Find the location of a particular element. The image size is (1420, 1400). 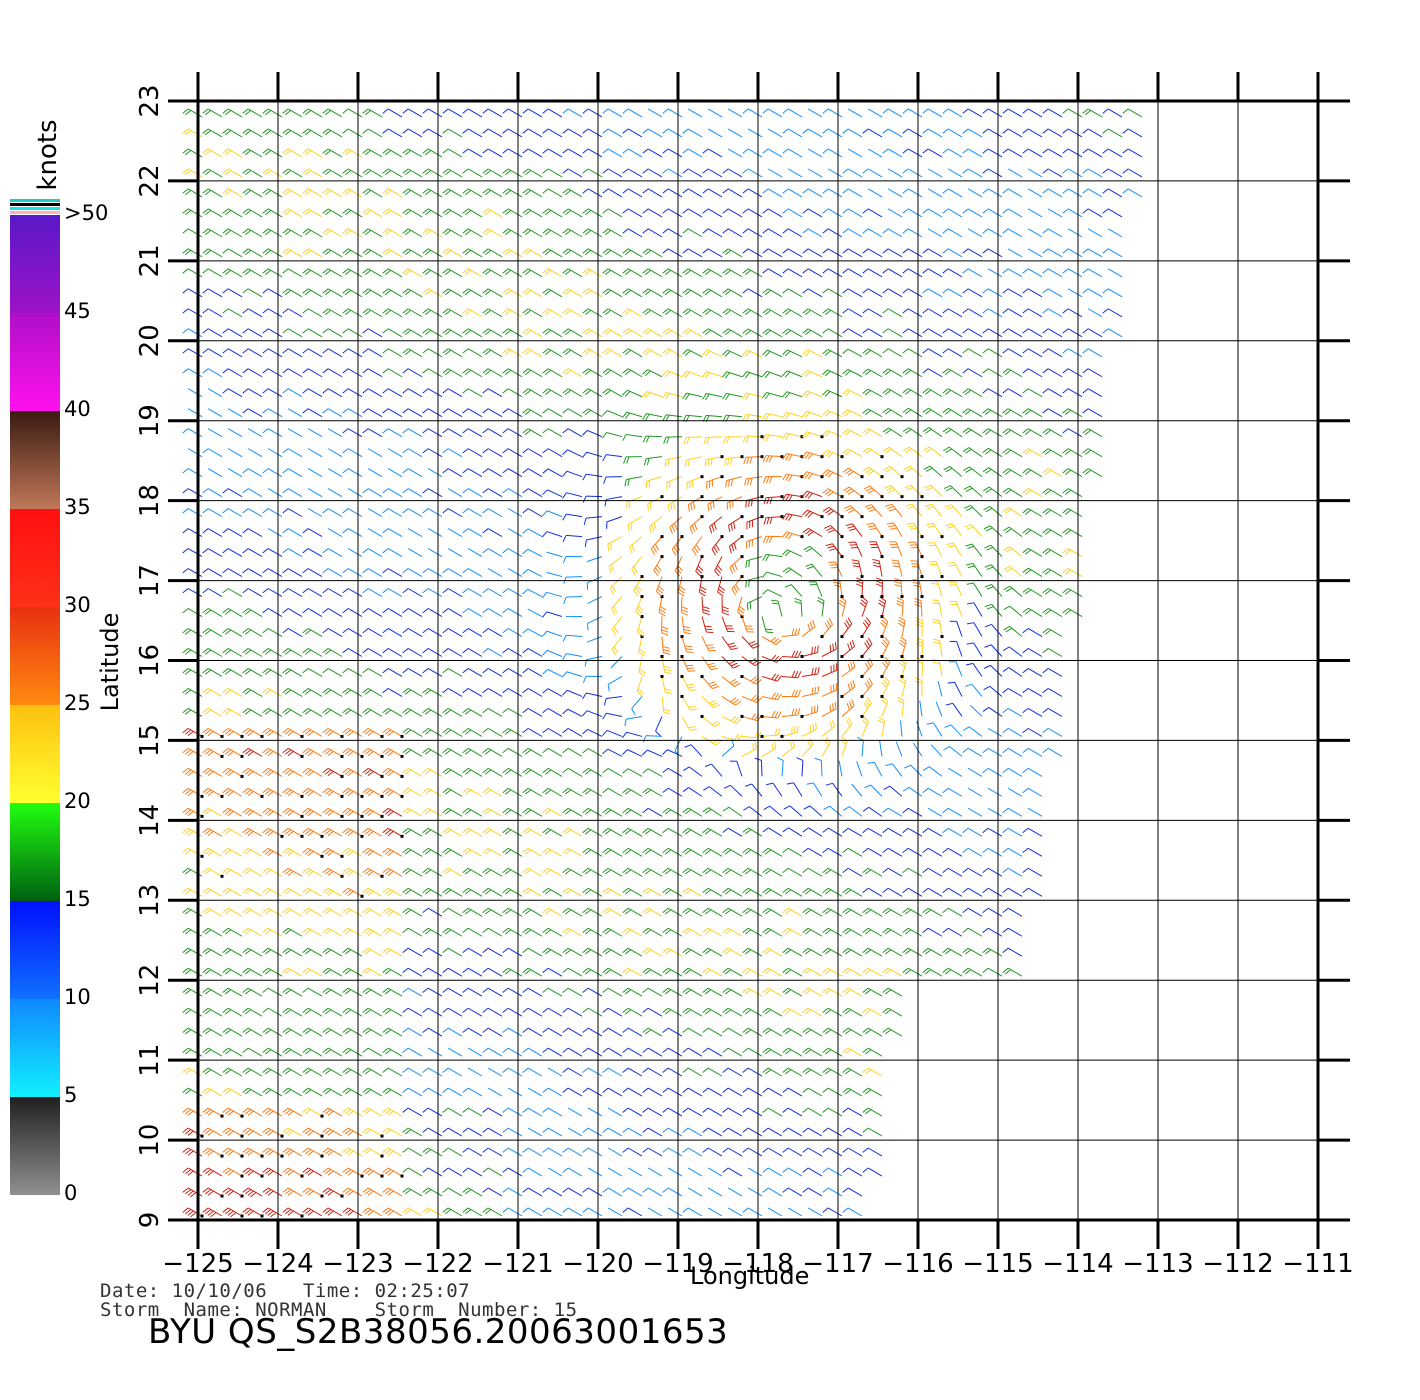

colorbar-tick-label: 0 is located at coordinates (71, 1193).